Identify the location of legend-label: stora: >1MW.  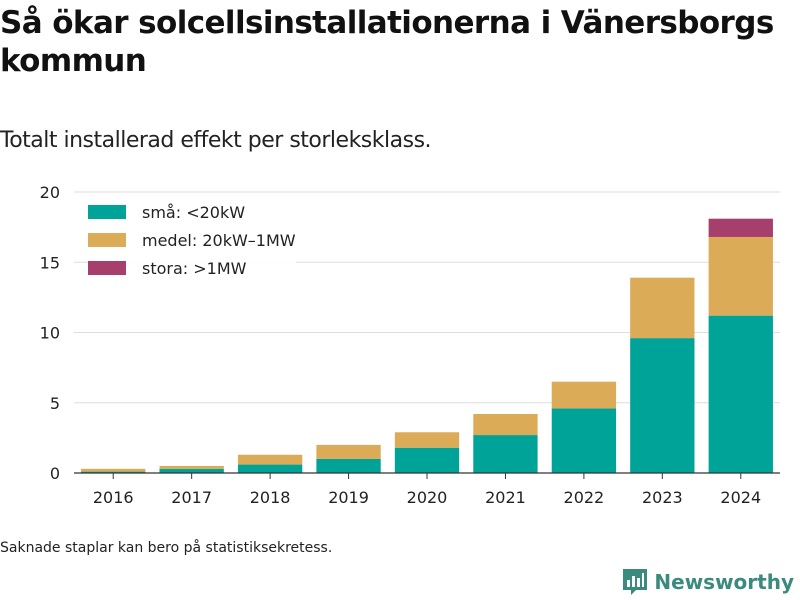
(194, 268).